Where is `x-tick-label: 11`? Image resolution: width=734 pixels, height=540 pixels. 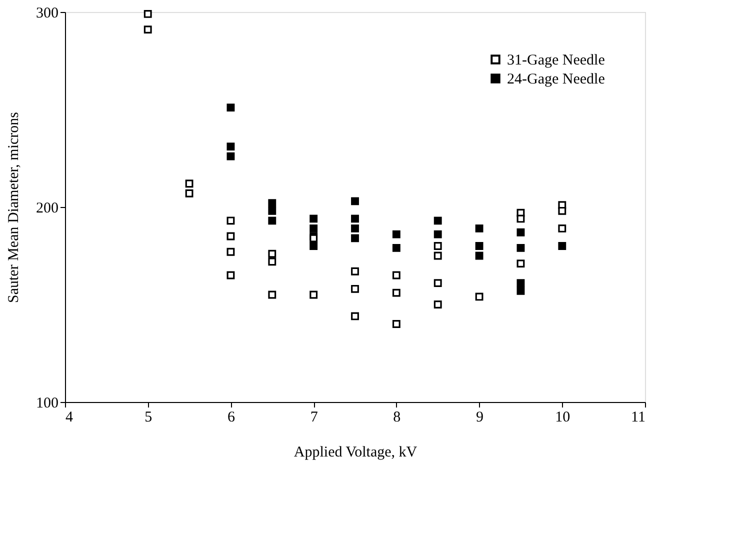
x-tick-label: 11 is located at coordinates (638, 418).